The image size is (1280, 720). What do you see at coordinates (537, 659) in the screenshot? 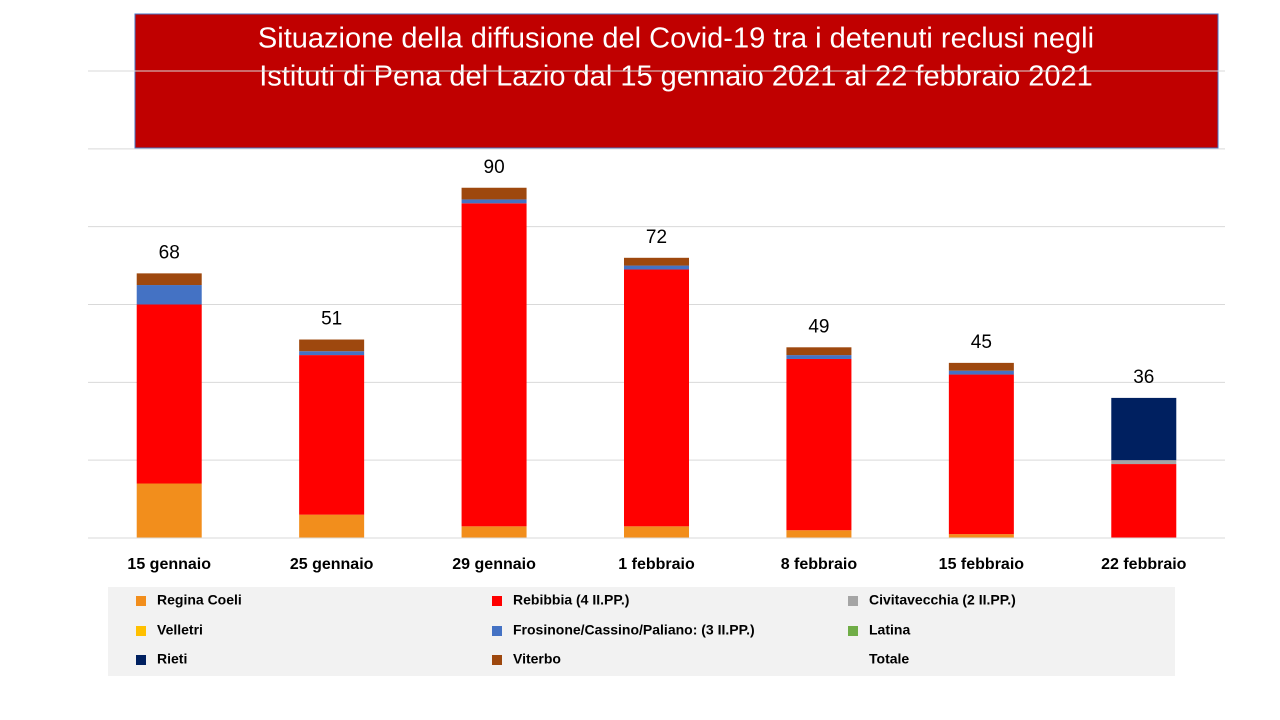
I see `legend-label: Viterbo` at bounding box center [537, 659].